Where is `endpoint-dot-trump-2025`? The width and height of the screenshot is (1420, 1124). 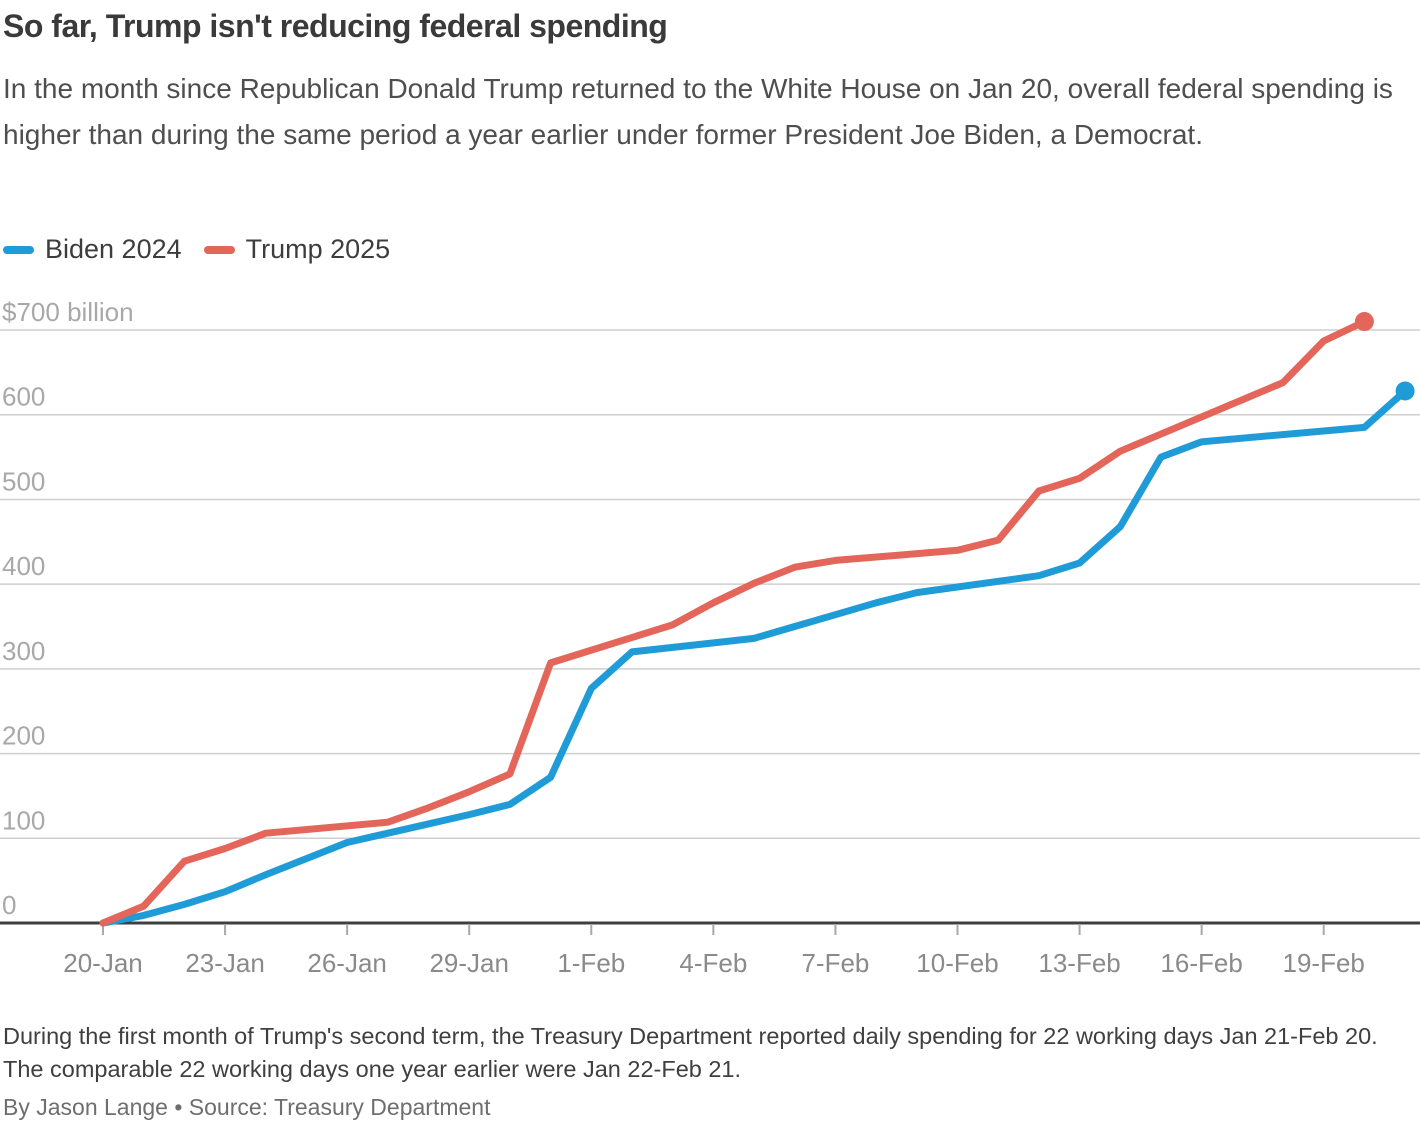 endpoint-dot-trump-2025 is located at coordinates (1364, 322).